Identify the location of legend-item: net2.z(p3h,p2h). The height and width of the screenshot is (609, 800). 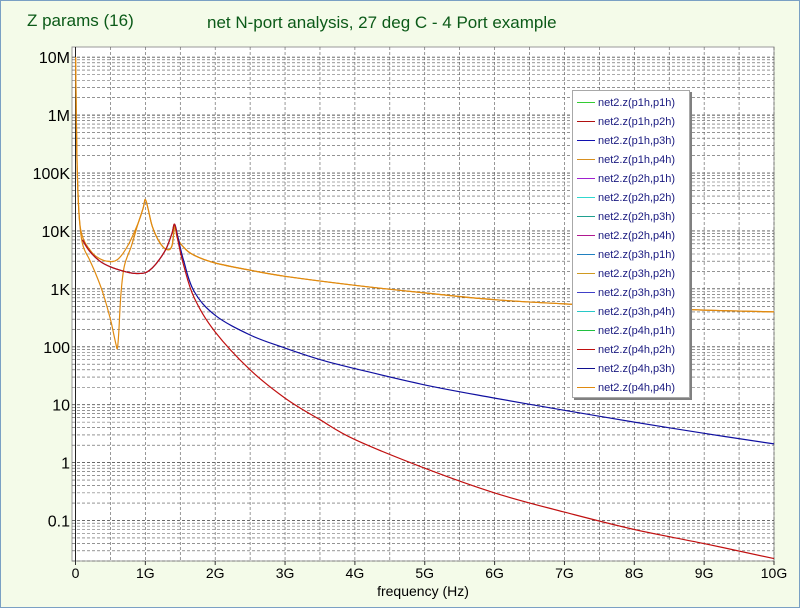
(626, 273).